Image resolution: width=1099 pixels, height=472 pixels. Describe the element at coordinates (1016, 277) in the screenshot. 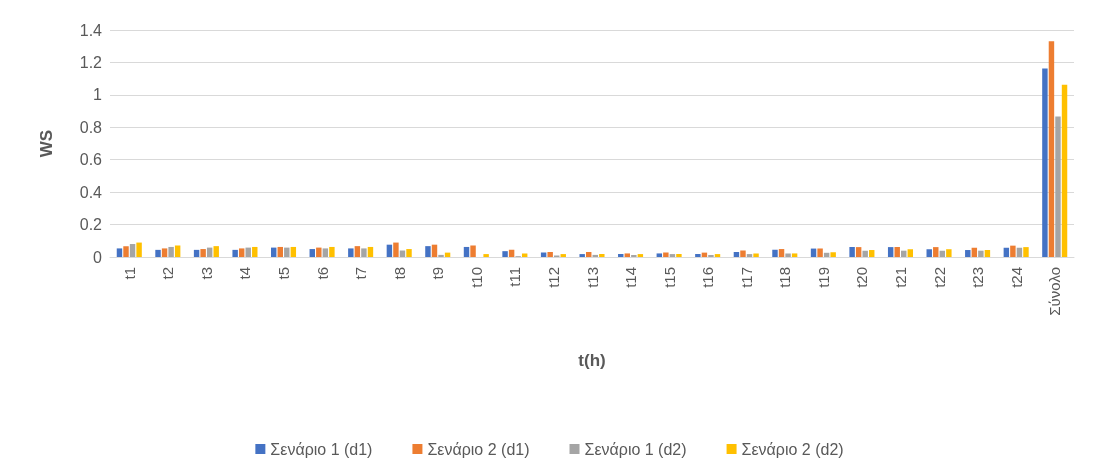

I see `x-tick-label: t24` at that location.